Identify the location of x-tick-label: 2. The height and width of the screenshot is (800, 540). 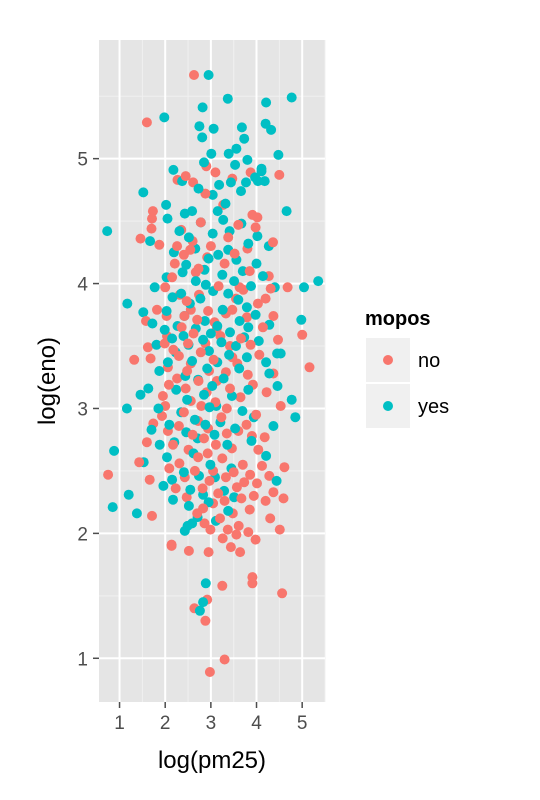
(165, 723).